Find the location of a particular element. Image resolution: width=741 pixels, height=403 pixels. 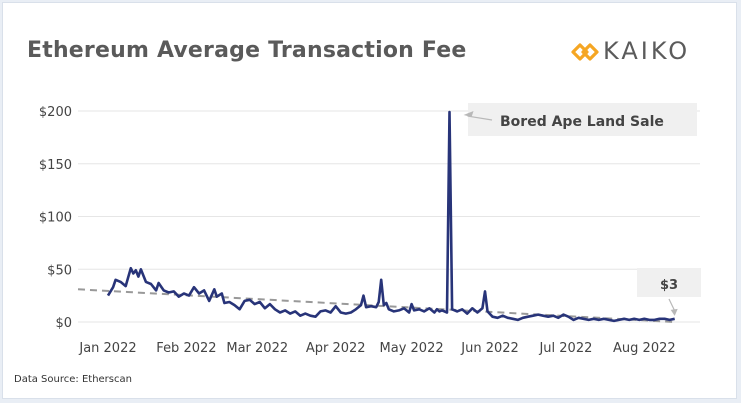

kaiko-logo-icon is located at coordinates (585, 52).